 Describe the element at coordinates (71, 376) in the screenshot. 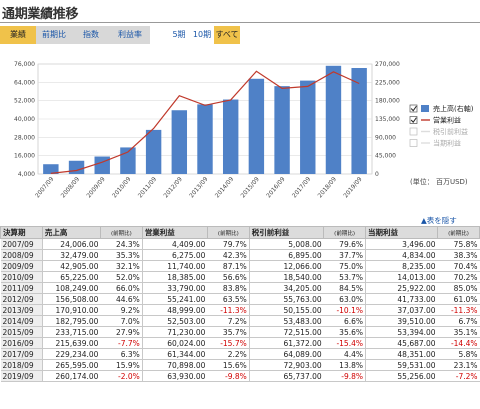

I see `value-cell: 260,174.00` at that location.